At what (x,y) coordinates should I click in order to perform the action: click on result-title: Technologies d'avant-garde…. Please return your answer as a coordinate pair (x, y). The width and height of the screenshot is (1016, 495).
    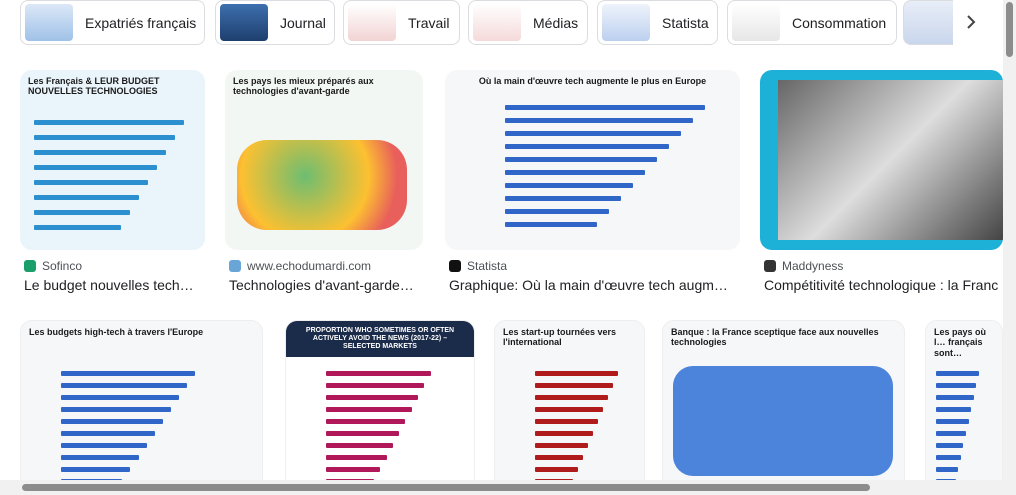
    Looking at the image, I should click on (321, 285).